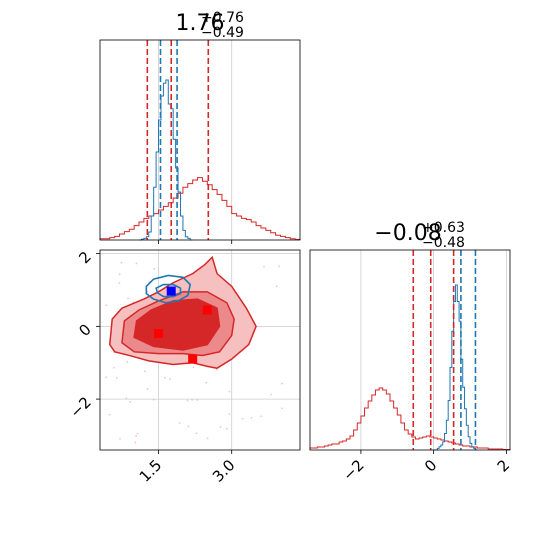  Describe the element at coordinates (166, 160) in the screenshot. I see `histogram-x-blue-series` at that location.